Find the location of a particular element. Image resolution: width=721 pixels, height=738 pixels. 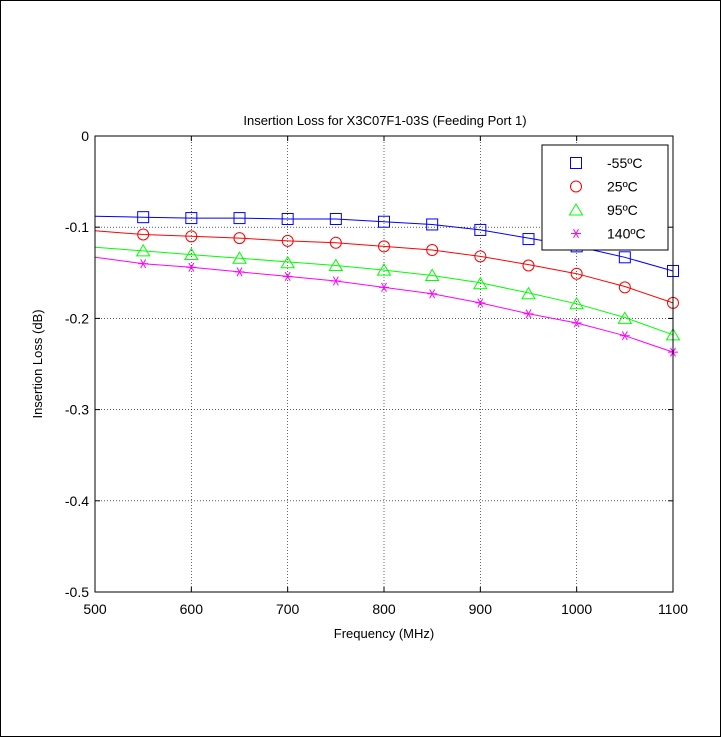

legend-label: 140ºC is located at coordinates (626, 234).